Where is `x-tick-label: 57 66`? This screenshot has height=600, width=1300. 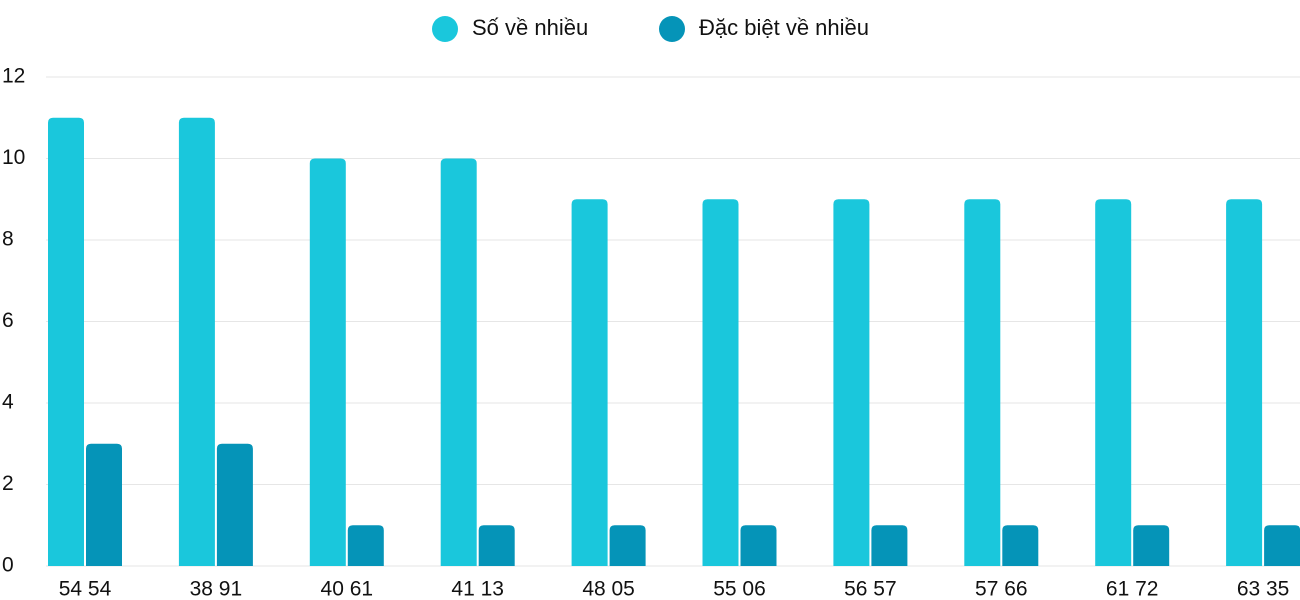 x-tick-label: 57 66 is located at coordinates (1001, 589).